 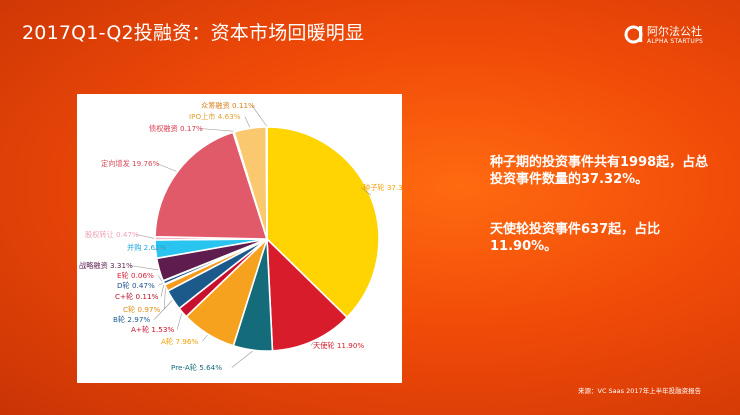 I want to click on slice-label-8: D轮 0.47%, so click(x=136, y=285).